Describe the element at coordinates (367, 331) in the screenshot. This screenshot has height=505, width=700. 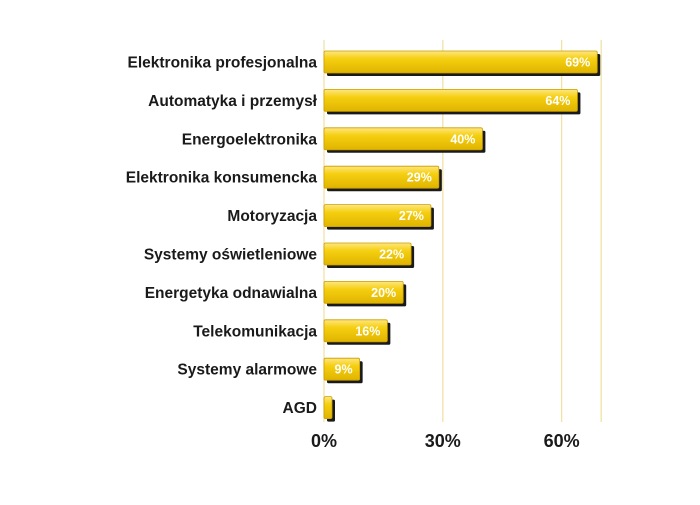
I see `bar-value-label: 16%` at that location.